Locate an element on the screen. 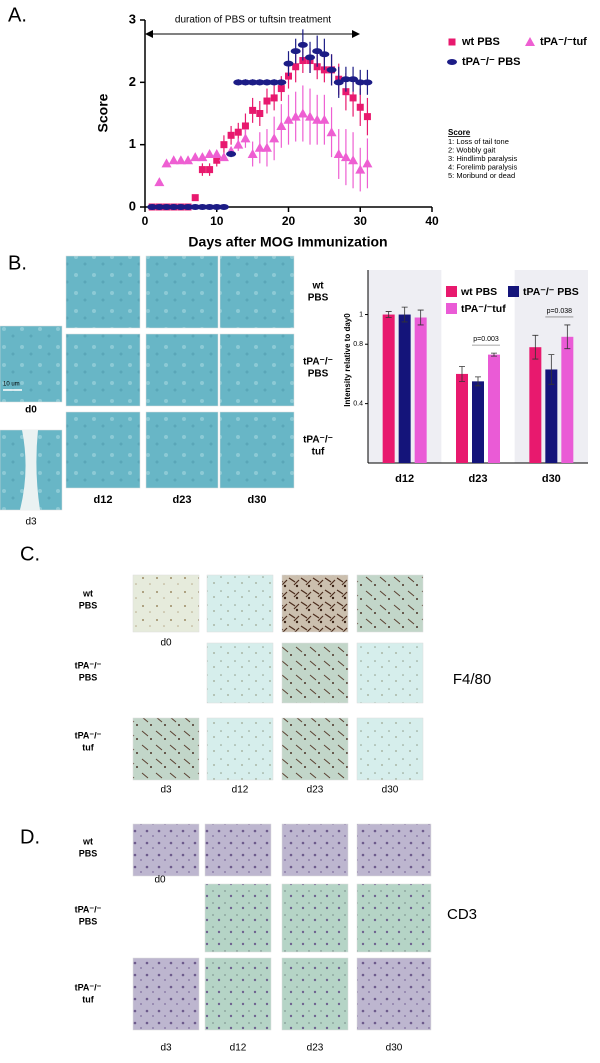 This screenshot has width=600, height=1063. p-value: p=0.003 is located at coordinates (486, 339).